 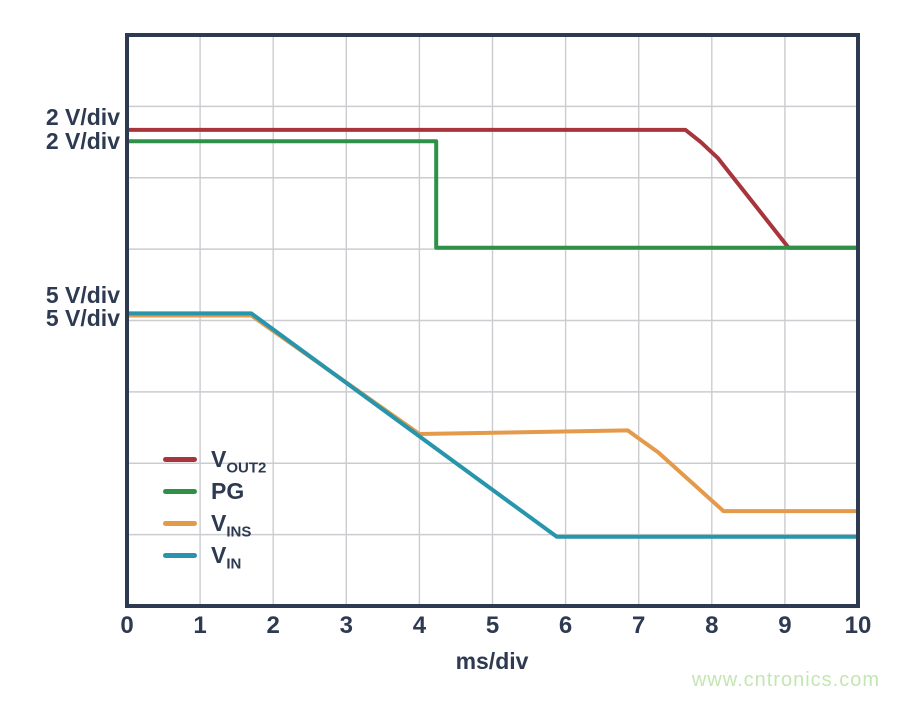 I want to click on scale-label-pg: 2 V/div, so click(x=82, y=141).